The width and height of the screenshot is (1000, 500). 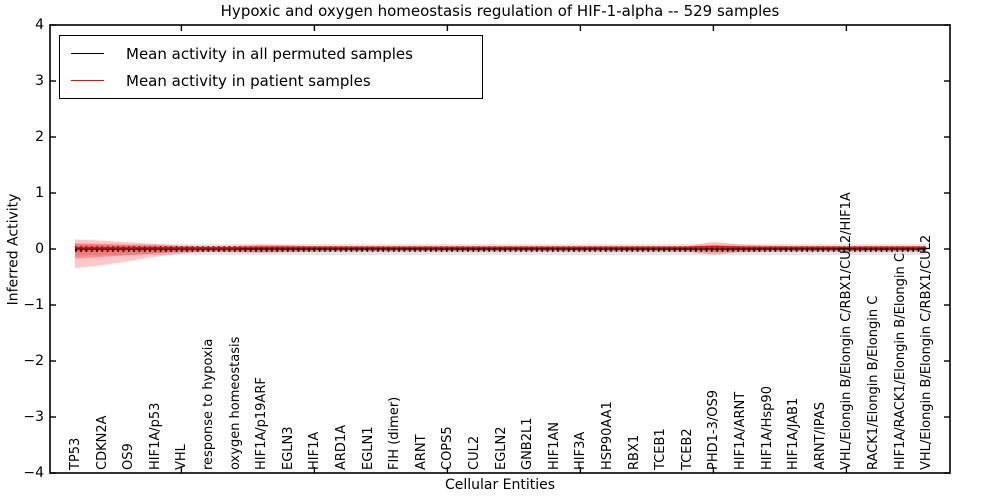 What do you see at coordinates (33, 305) in the screenshot?
I see `y-tick-label: −1` at bounding box center [33, 305].